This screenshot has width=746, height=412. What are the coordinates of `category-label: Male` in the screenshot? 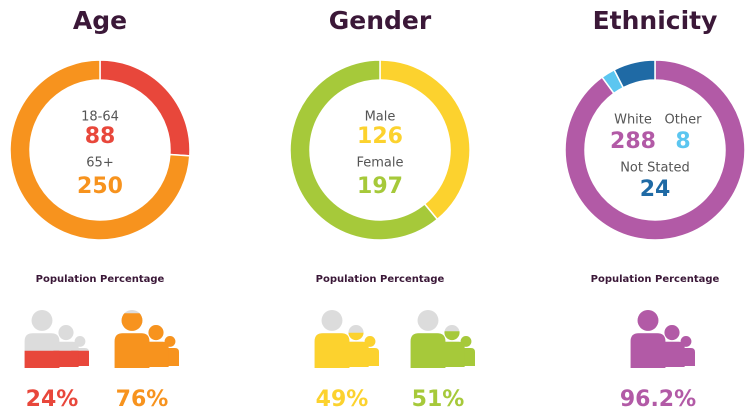 It's located at (380, 117).